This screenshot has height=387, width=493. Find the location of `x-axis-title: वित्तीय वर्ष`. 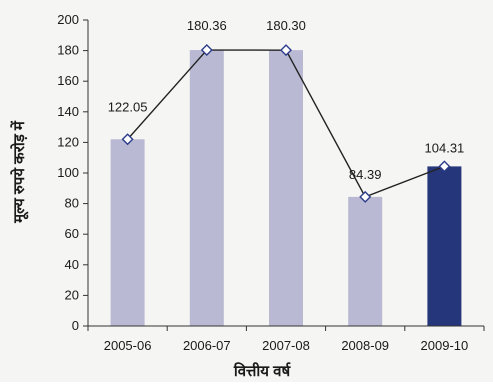

x-axis-title: वित्तीय वर्ष is located at coordinates (262, 371).